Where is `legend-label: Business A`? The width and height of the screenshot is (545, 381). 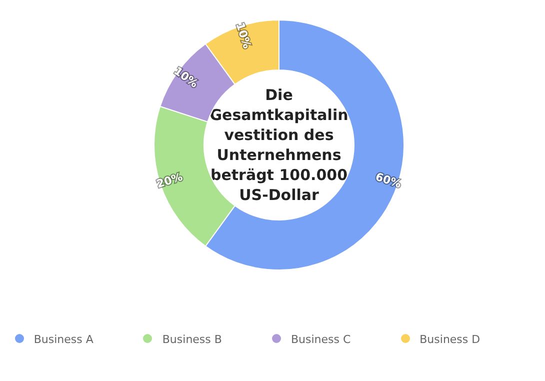 legend-label: Business A is located at coordinates (64, 339).